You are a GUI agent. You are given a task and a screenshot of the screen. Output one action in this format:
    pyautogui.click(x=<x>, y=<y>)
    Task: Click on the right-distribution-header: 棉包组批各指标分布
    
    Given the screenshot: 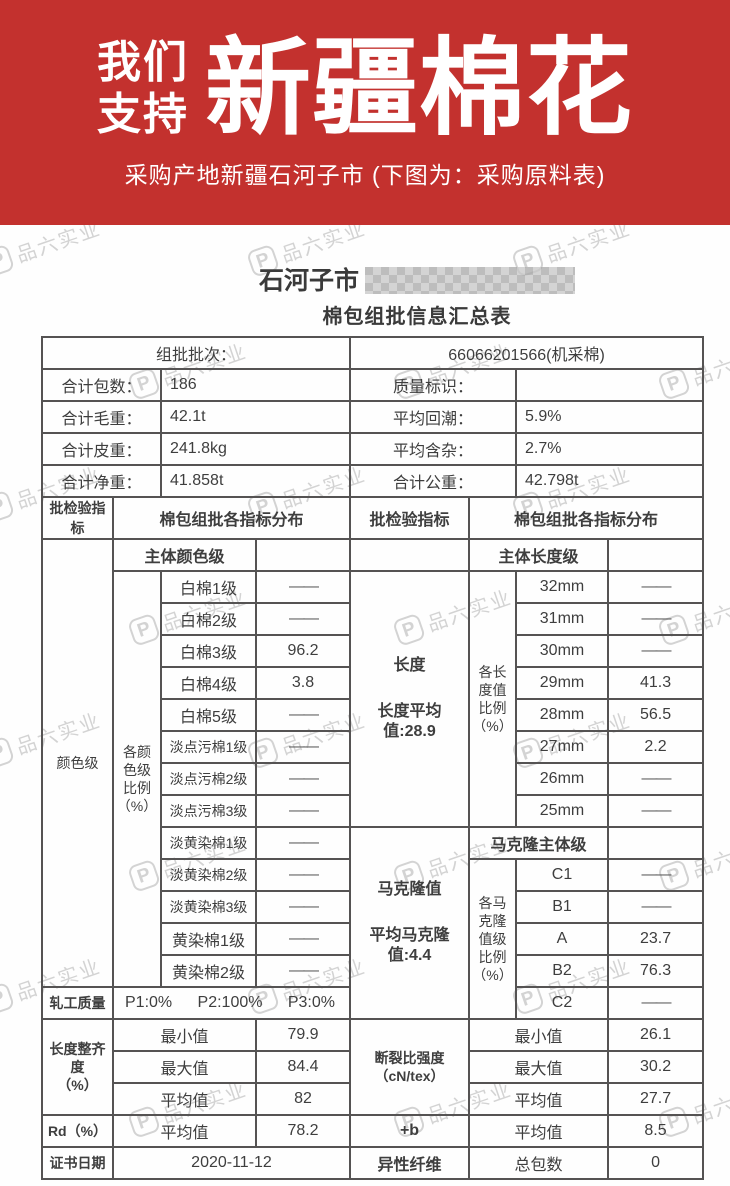 What is the action you would take?
    pyautogui.click(x=586, y=518)
    